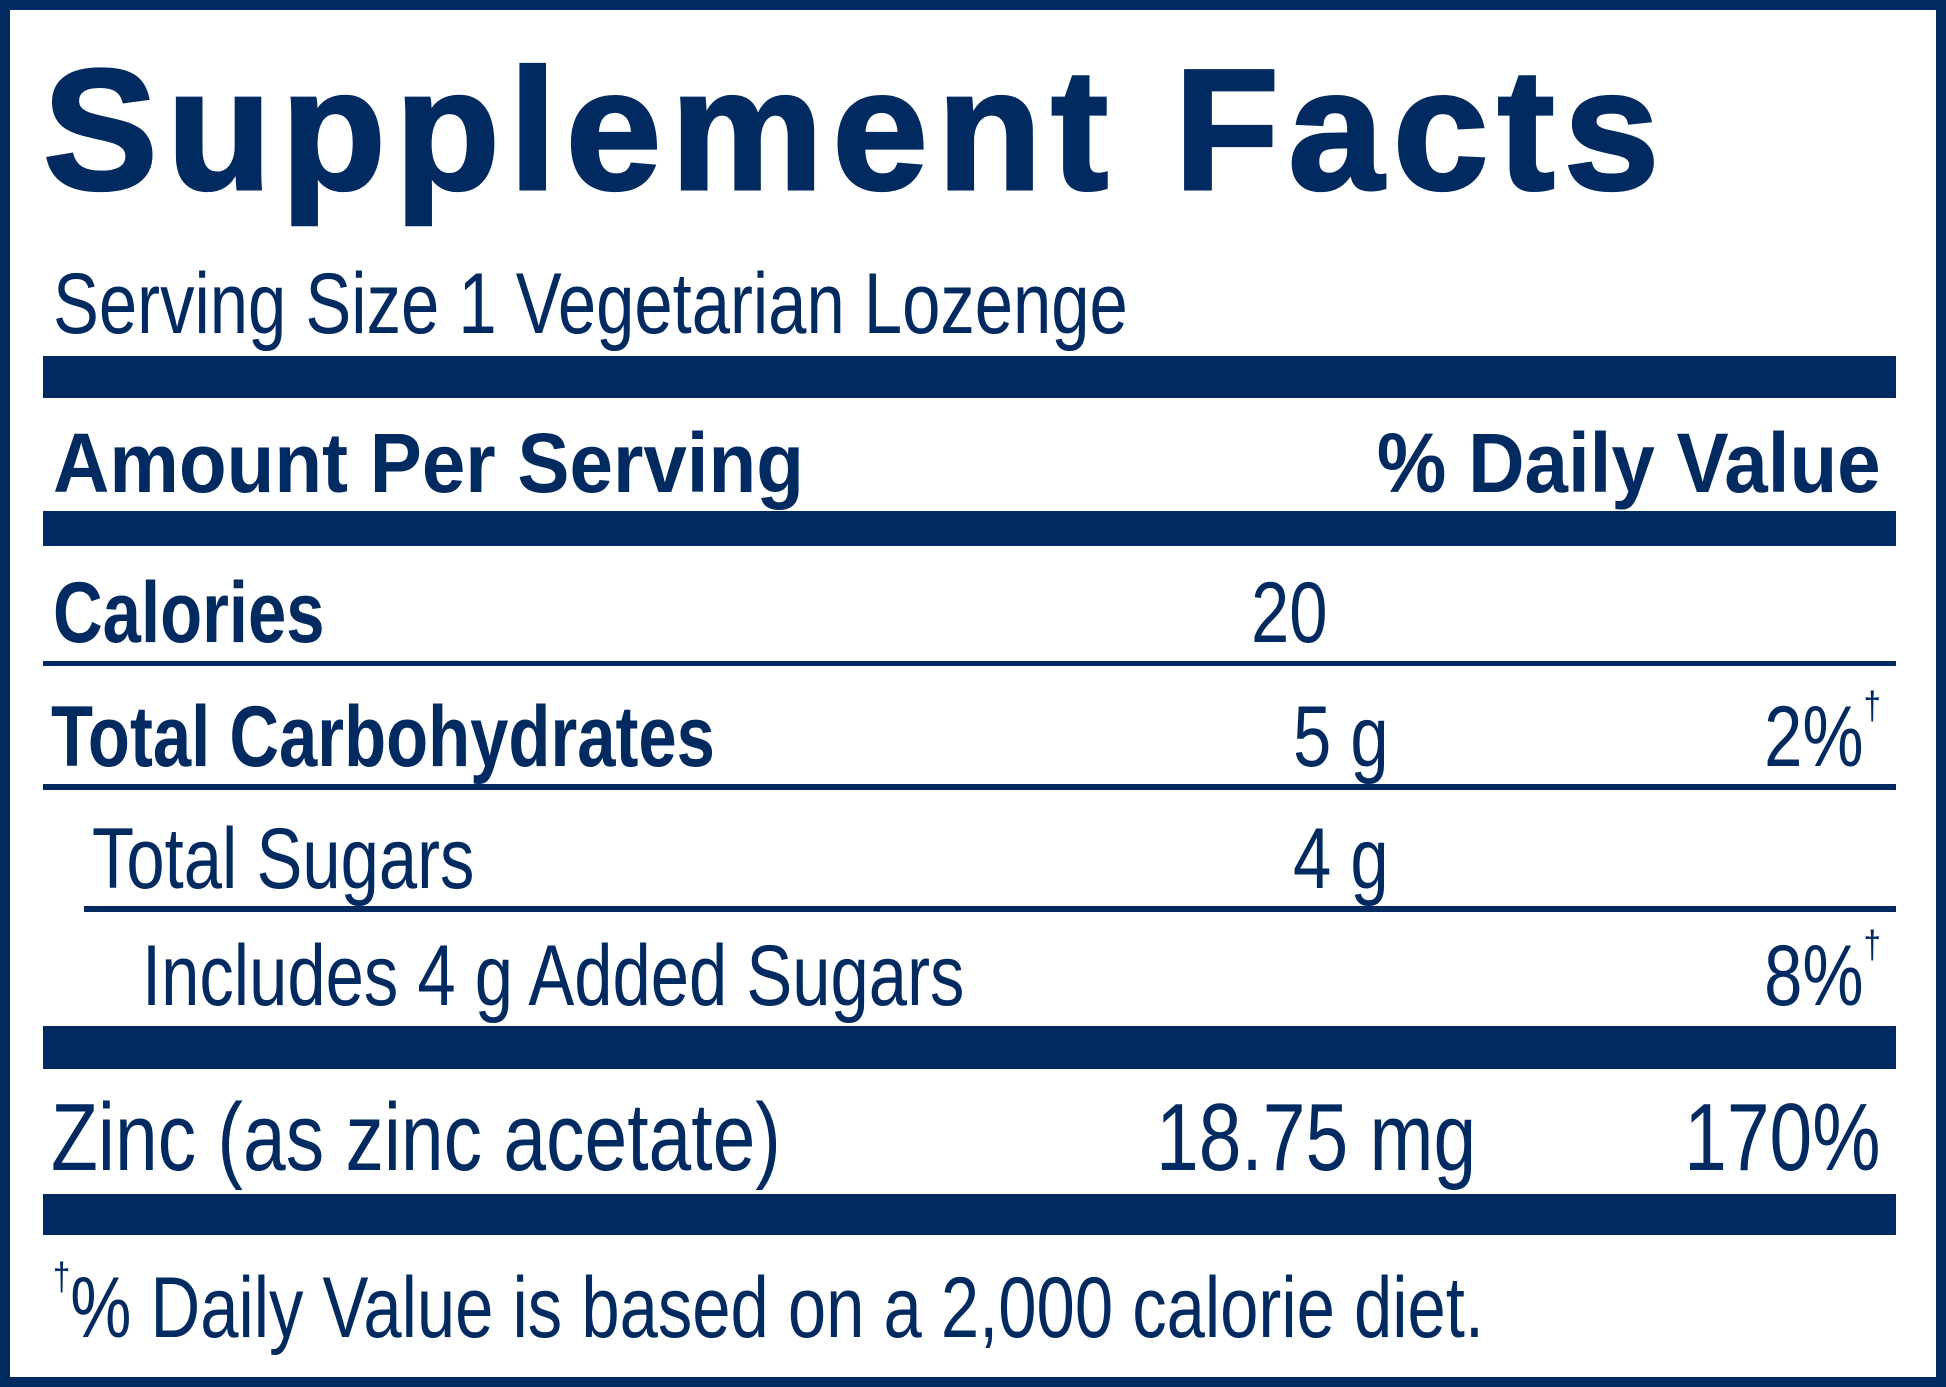 This screenshot has height=1387, width=1946. What do you see at coordinates (383, 737) in the screenshot?
I see `row-carbs-name: Total Carbohydrates` at bounding box center [383, 737].